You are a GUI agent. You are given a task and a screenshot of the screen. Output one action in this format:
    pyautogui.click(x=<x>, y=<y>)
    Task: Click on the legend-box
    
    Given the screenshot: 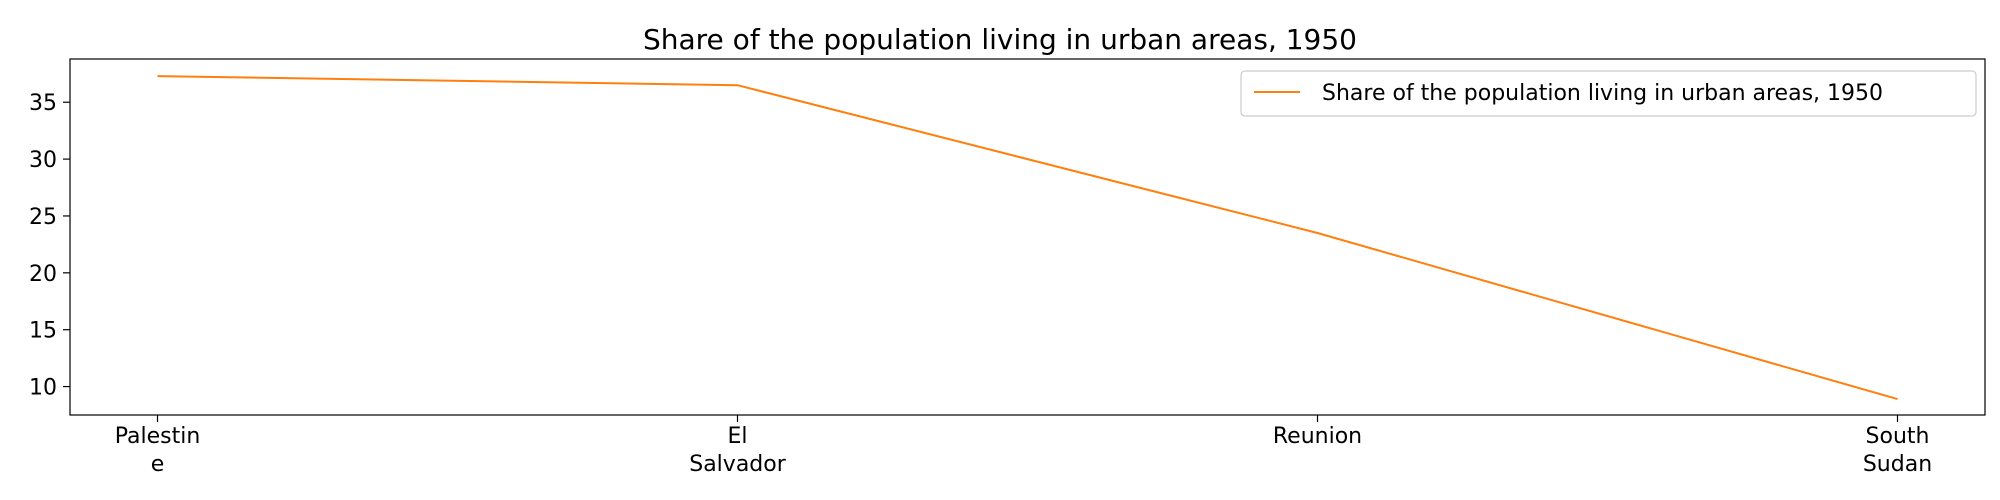 What is the action you would take?
    pyautogui.click(x=1608, y=93)
    